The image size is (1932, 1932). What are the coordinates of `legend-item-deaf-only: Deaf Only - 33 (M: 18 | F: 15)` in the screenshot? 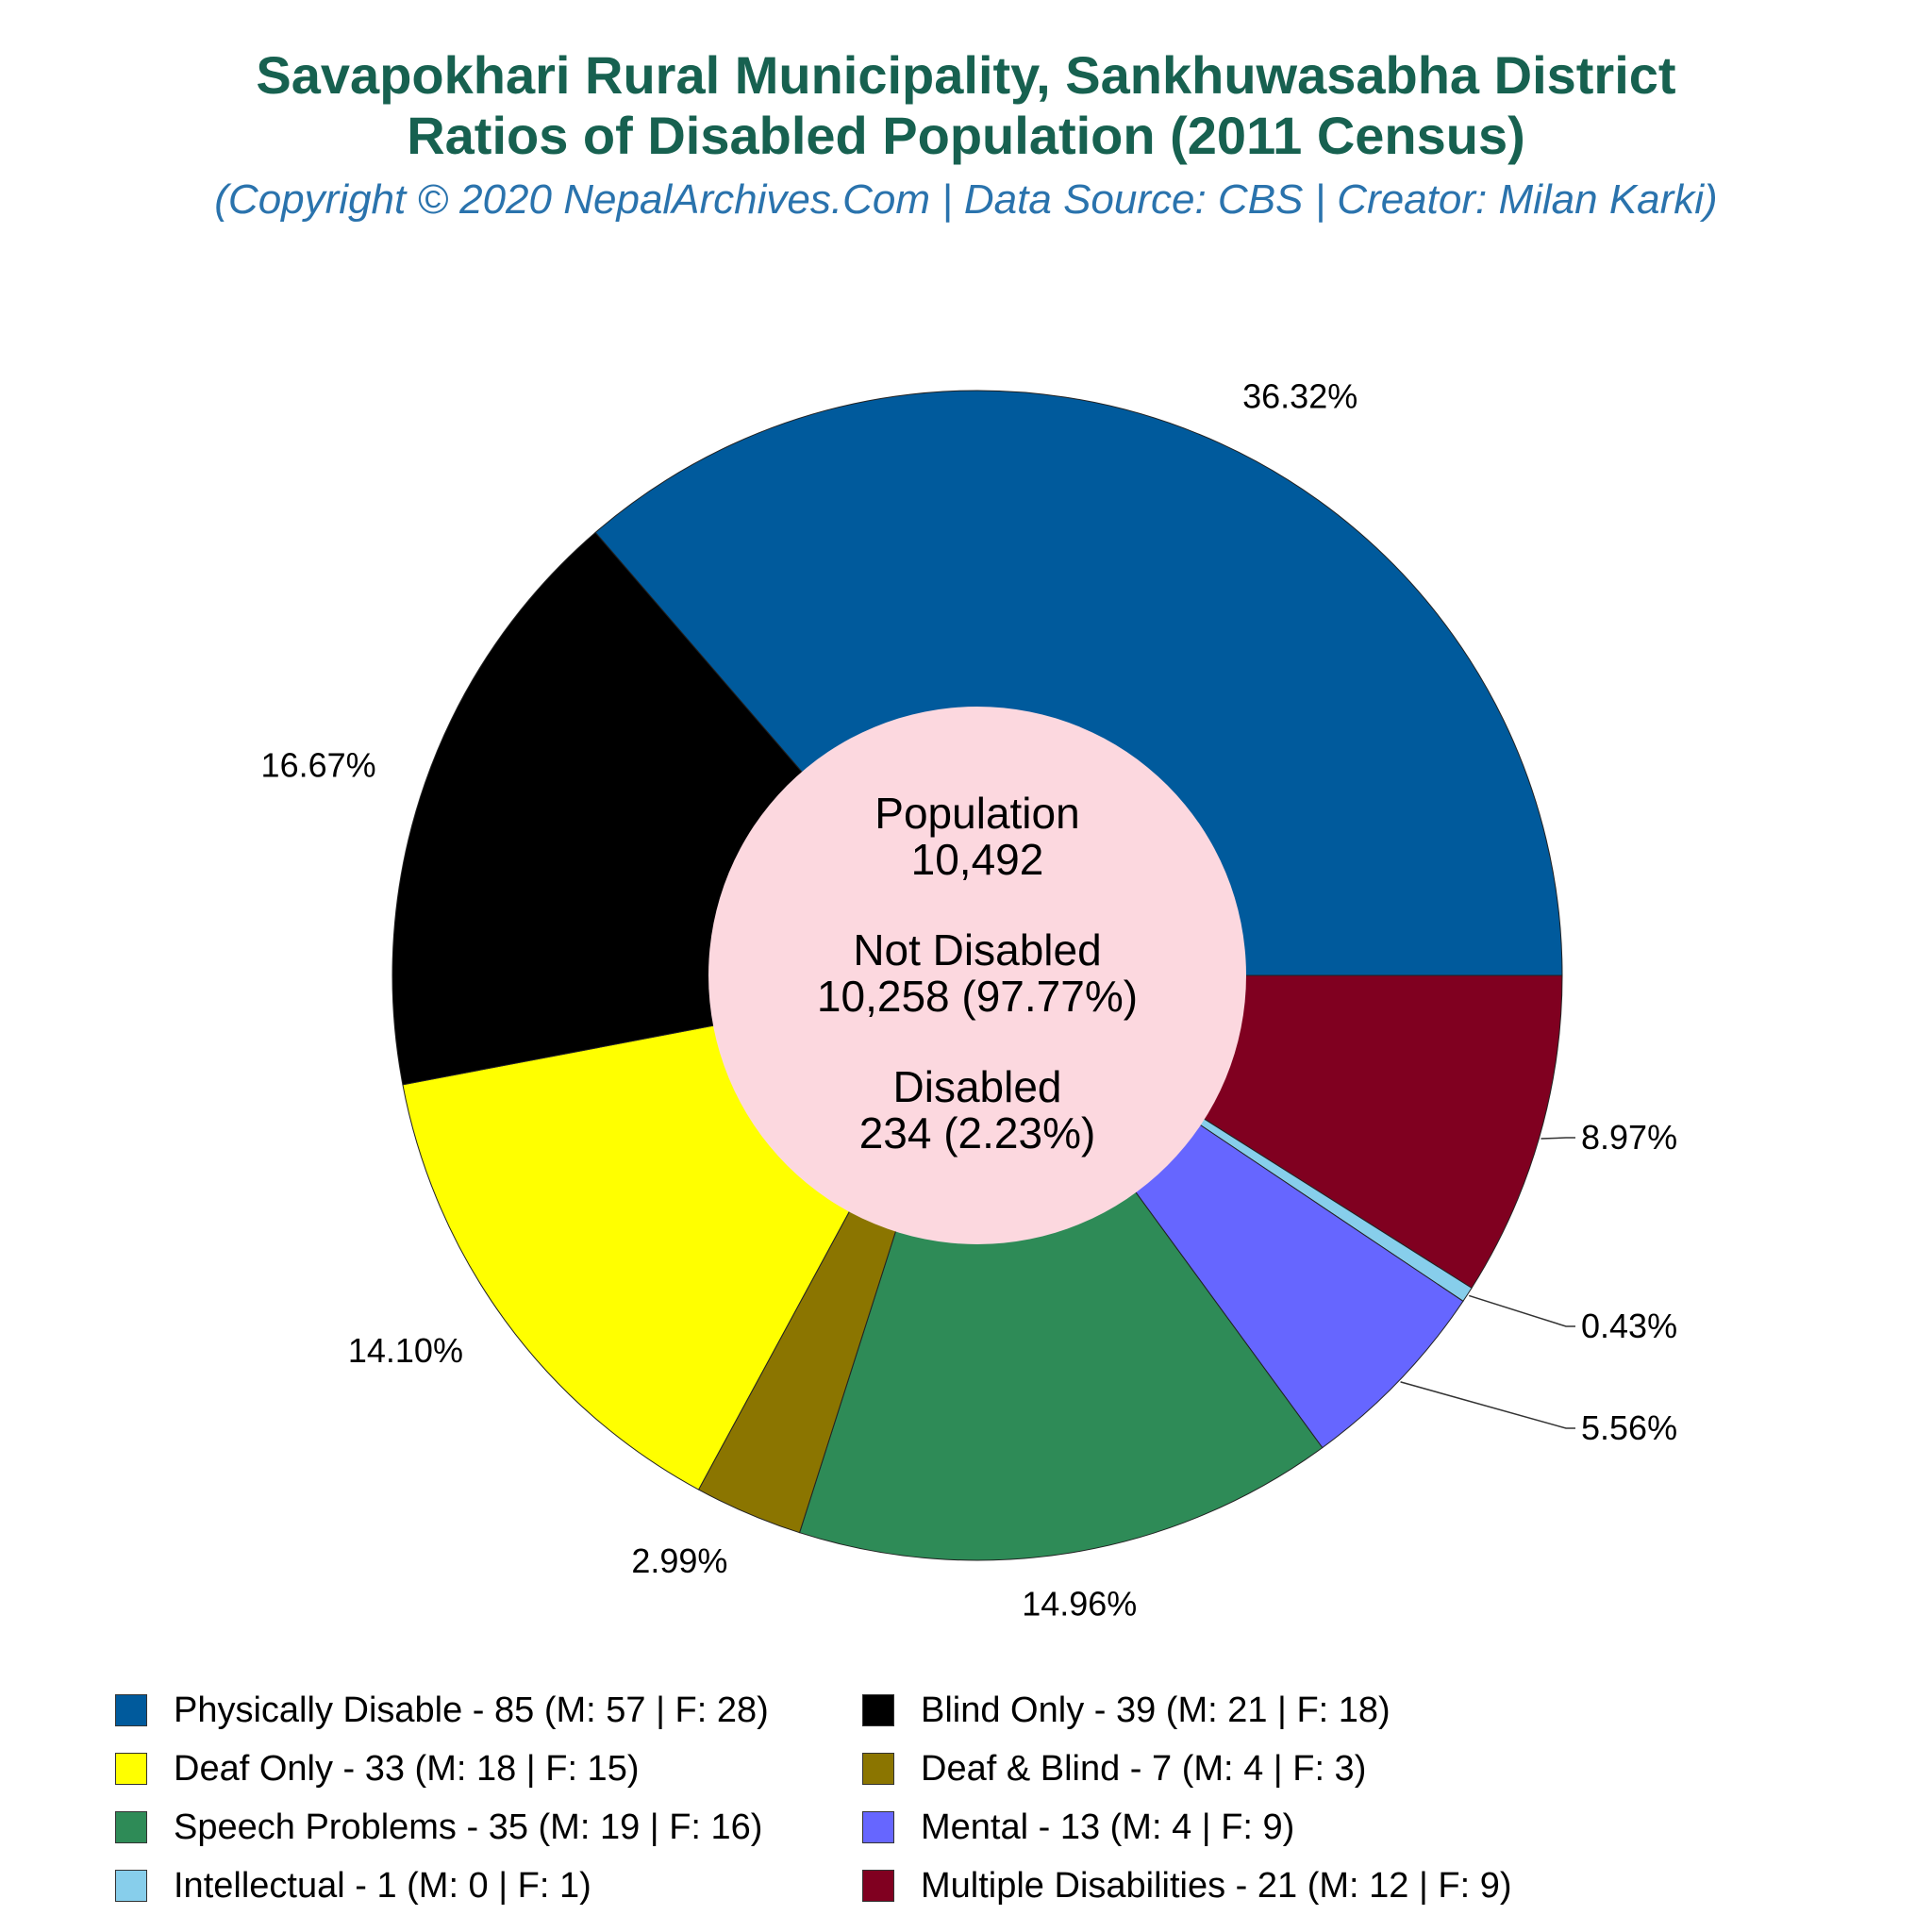 It's located at (377, 1768).